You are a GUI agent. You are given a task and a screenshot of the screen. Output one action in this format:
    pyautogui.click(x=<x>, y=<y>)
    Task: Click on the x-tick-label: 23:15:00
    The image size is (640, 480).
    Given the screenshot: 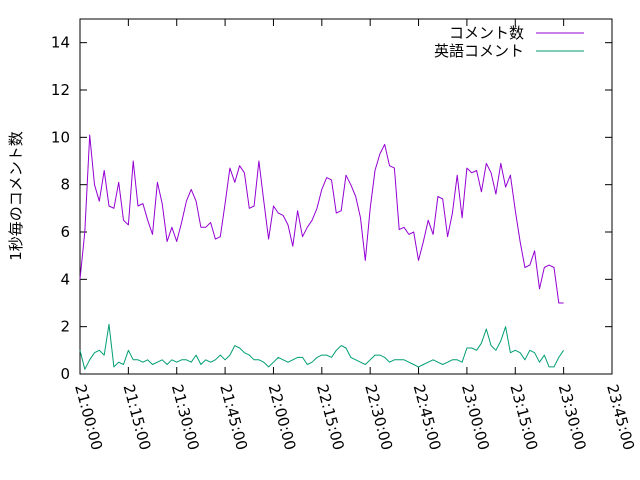 What is the action you would take?
    pyautogui.click(x=523, y=417)
    